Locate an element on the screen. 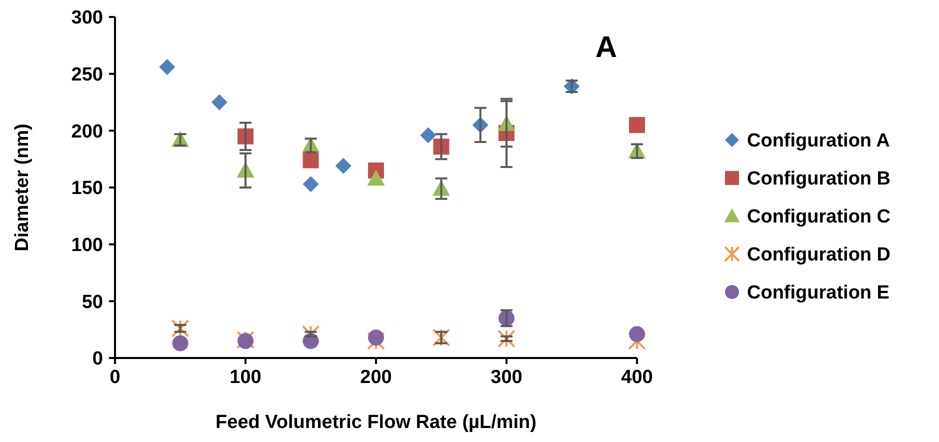  legend-label: Configuration E is located at coordinates (818, 293).